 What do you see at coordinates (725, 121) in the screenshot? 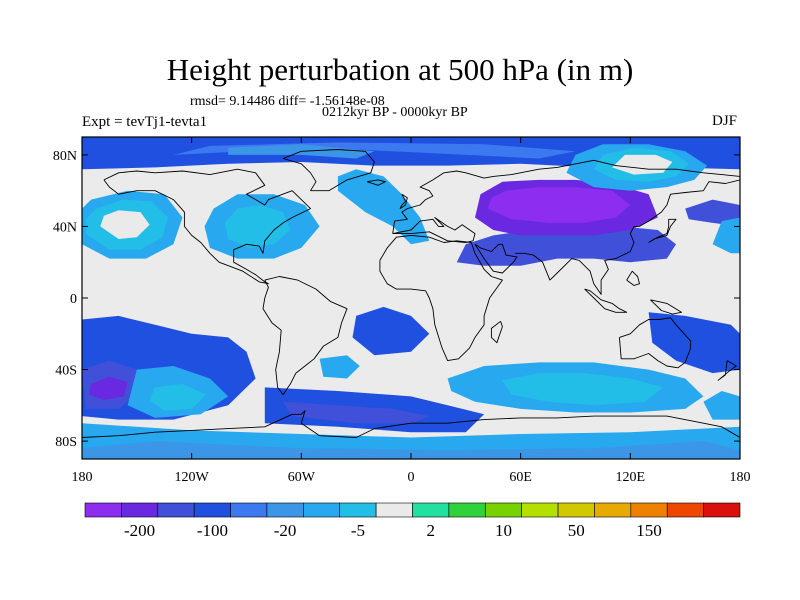
I see `season-label: DJF` at bounding box center [725, 121].